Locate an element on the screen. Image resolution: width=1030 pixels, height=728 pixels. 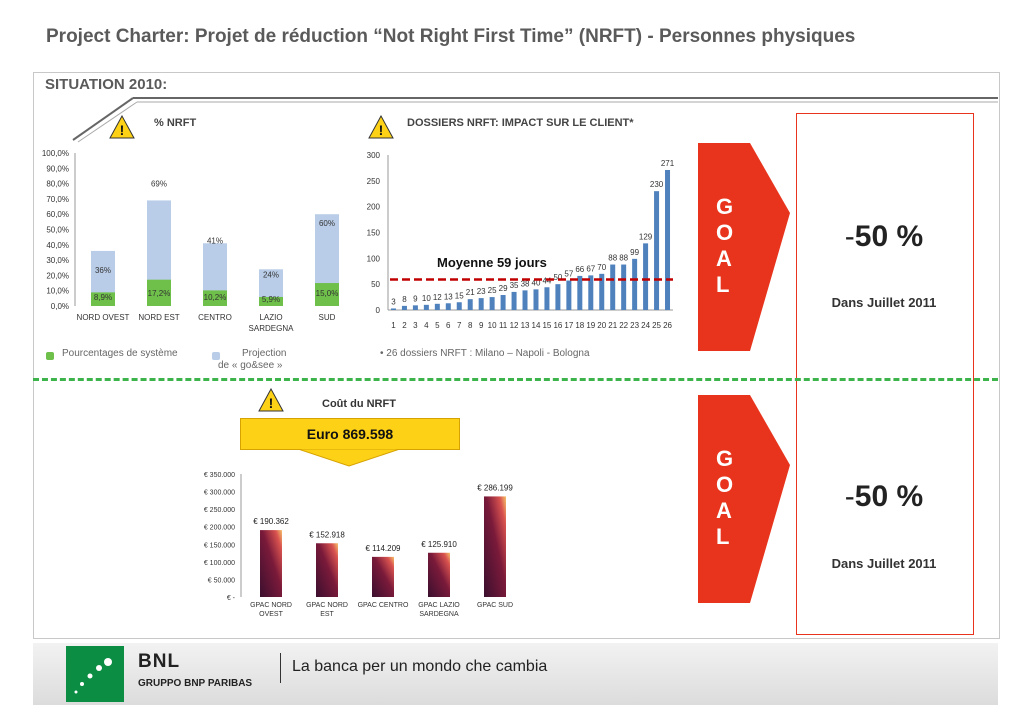
x-tick-label: CENTRO is located at coordinates (215, 317).